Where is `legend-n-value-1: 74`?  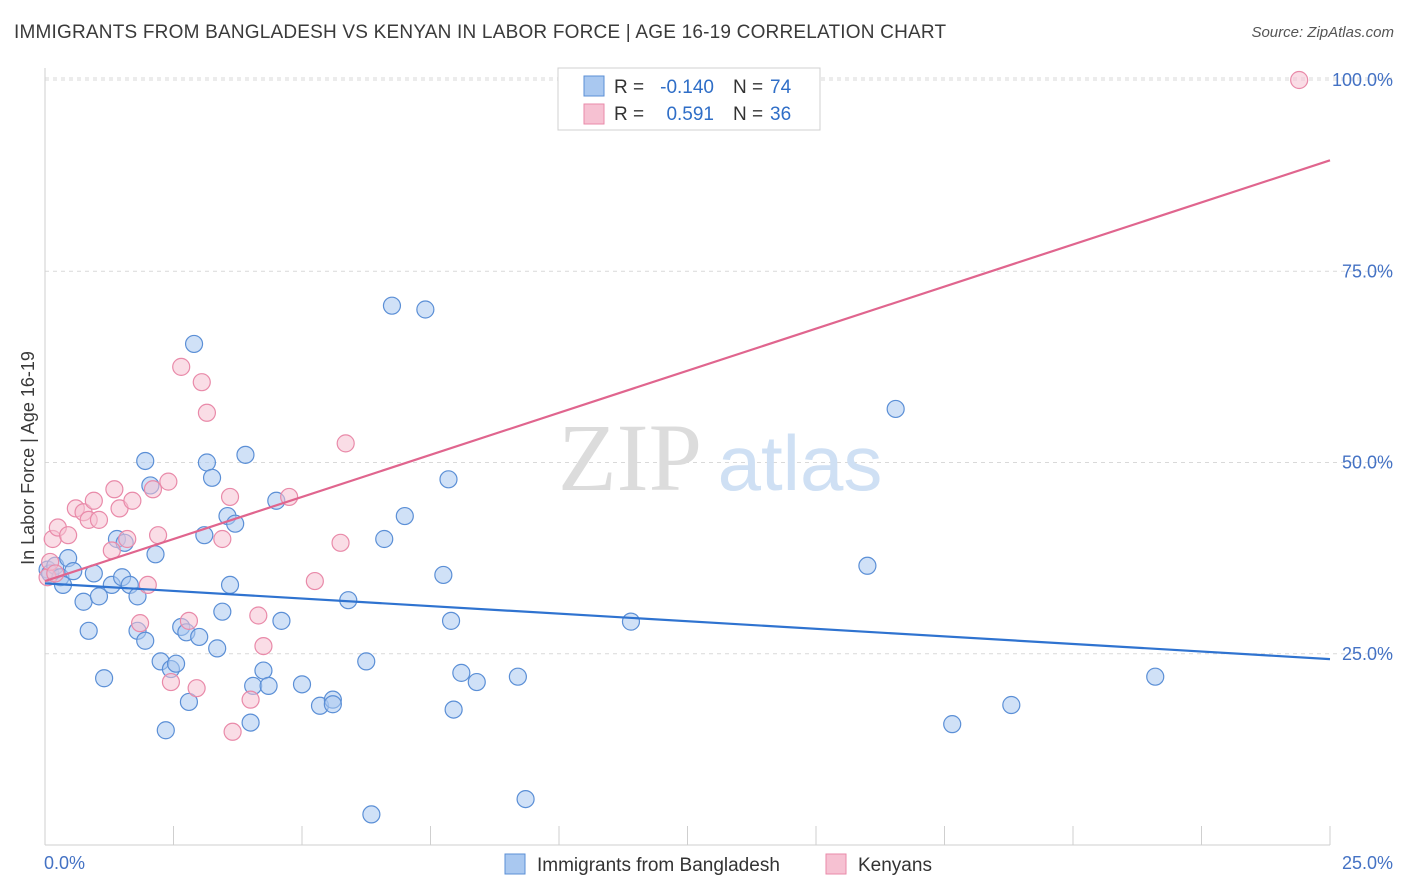 legend-n-value-1: 74 is located at coordinates (781, 87).